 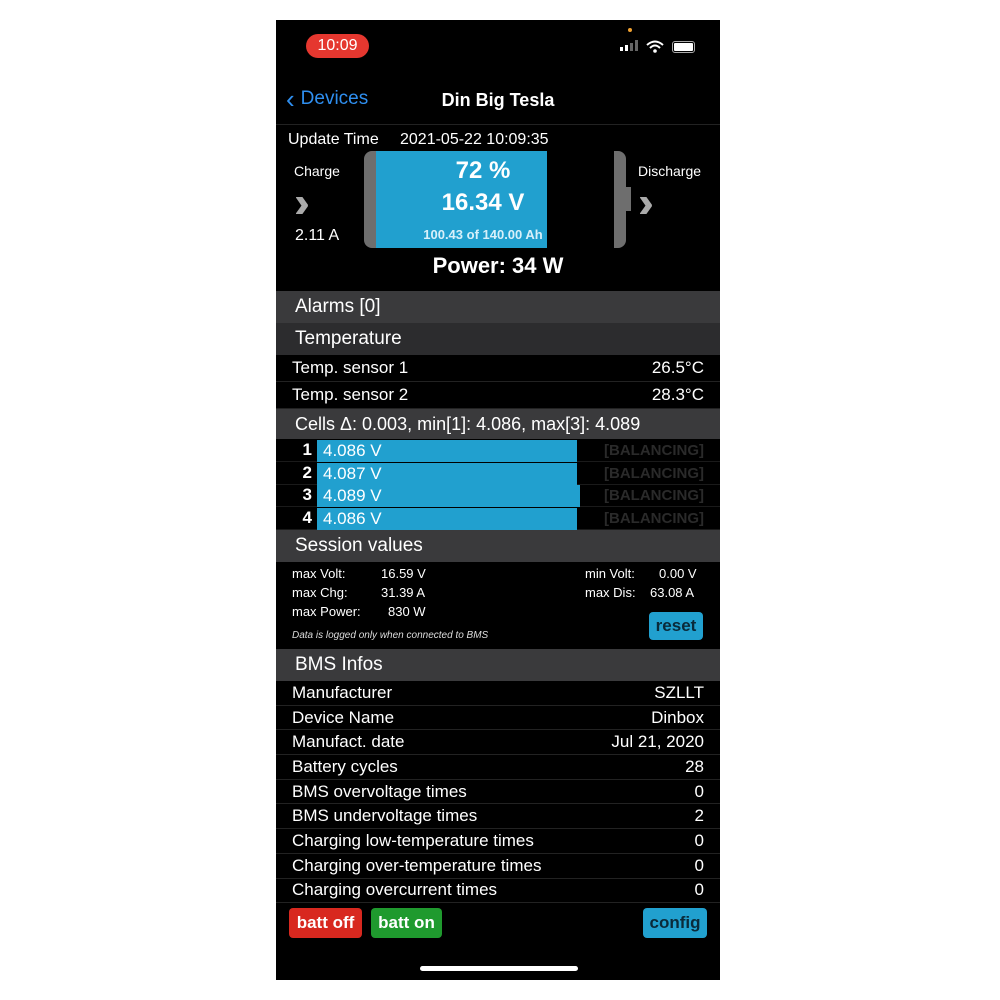 I want to click on battery-gauge: 72 % 16.34 V 100.43 of 140.00 Ah, so click(x=495, y=199).